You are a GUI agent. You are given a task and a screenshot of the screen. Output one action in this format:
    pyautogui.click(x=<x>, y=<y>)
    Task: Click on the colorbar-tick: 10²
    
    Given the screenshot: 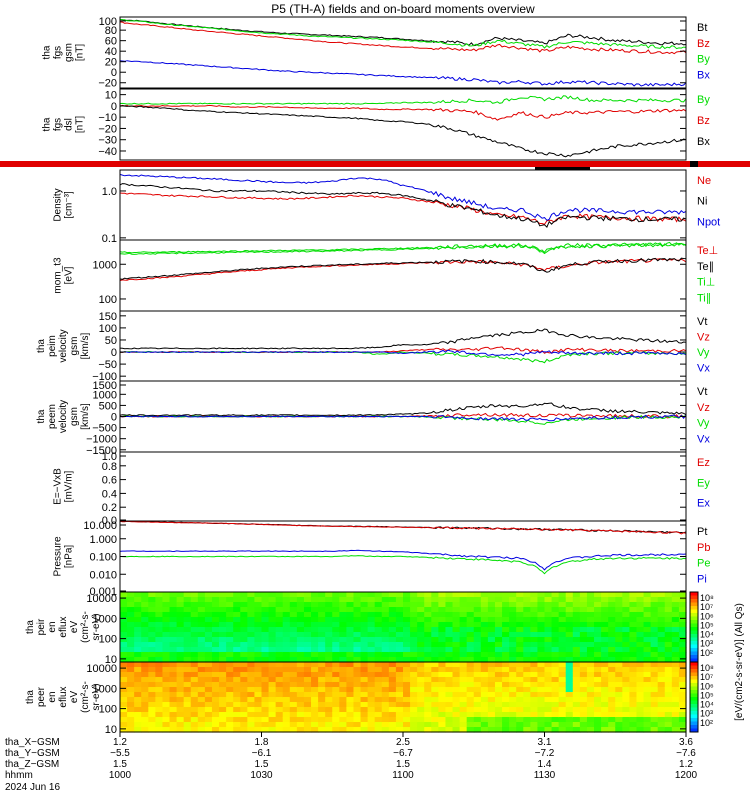 What is the action you would take?
    pyautogui.click(x=706, y=653)
    